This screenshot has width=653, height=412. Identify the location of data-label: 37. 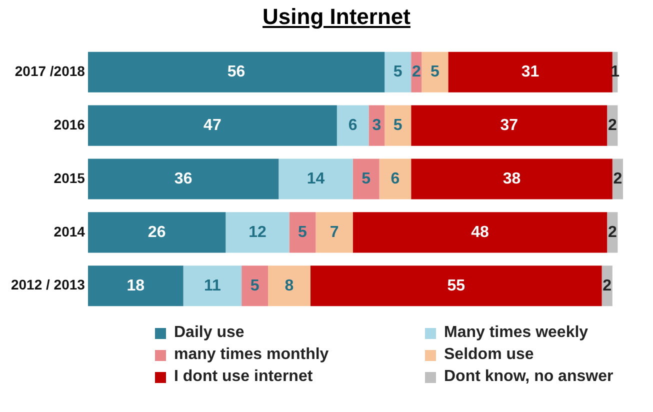
(509, 125).